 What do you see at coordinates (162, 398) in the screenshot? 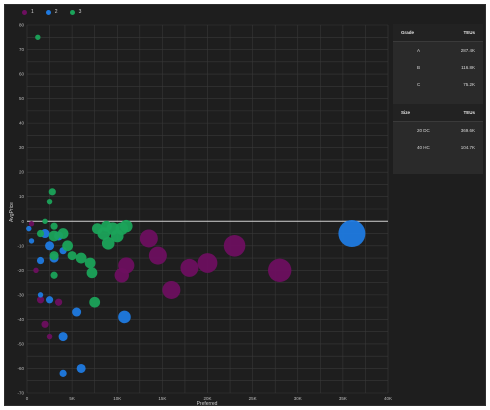
I see `x-tick-label: 15K` at bounding box center [162, 398].